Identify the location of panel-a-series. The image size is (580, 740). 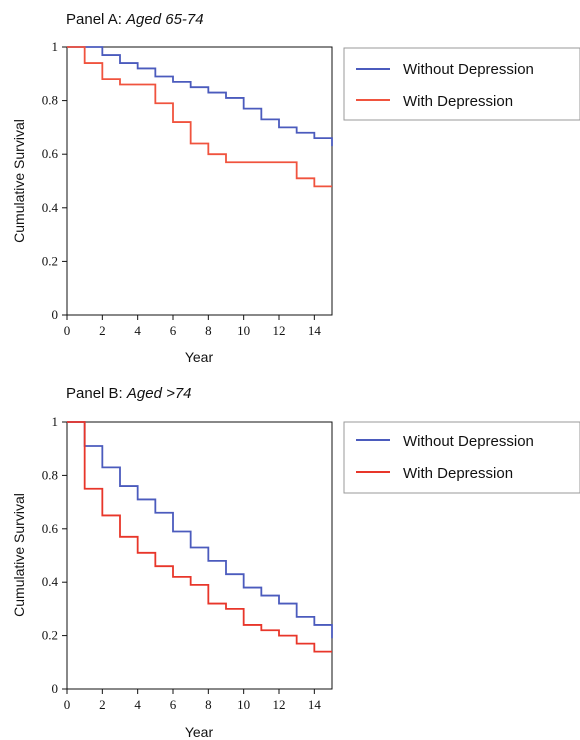
(200, 117).